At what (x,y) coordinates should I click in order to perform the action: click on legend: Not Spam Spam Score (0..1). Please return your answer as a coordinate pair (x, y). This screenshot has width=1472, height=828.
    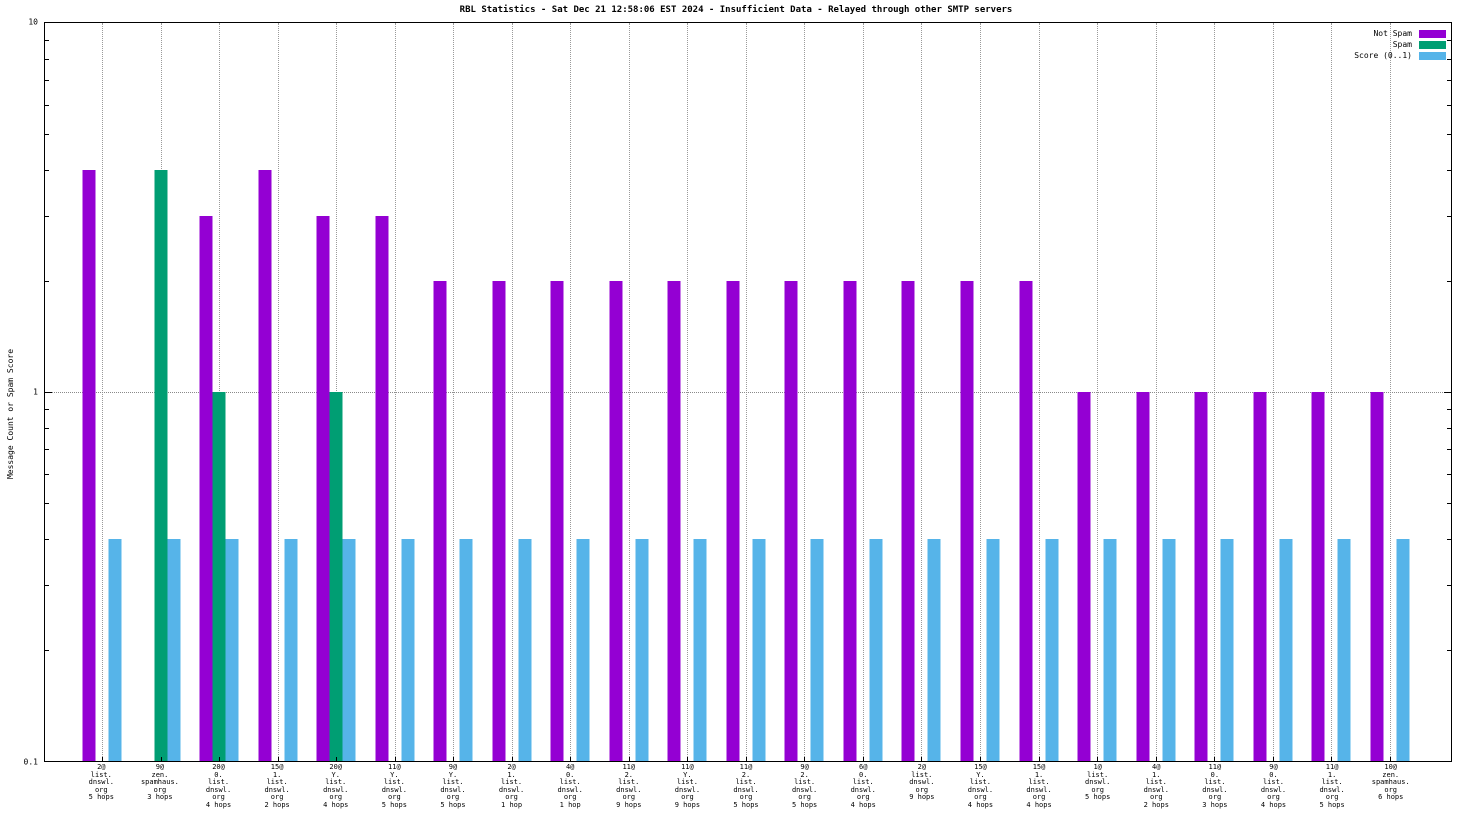
    Looking at the image, I should click on (1400, 44).